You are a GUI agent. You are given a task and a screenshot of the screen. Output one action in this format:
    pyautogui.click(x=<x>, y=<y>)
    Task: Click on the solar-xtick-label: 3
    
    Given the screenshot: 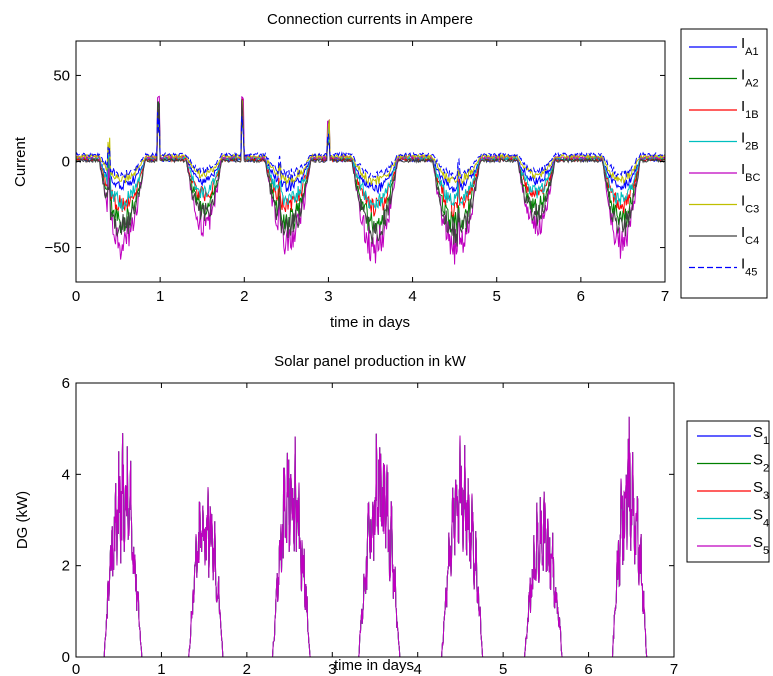 What is the action you would take?
    pyautogui.click(x=332, y=668)
    